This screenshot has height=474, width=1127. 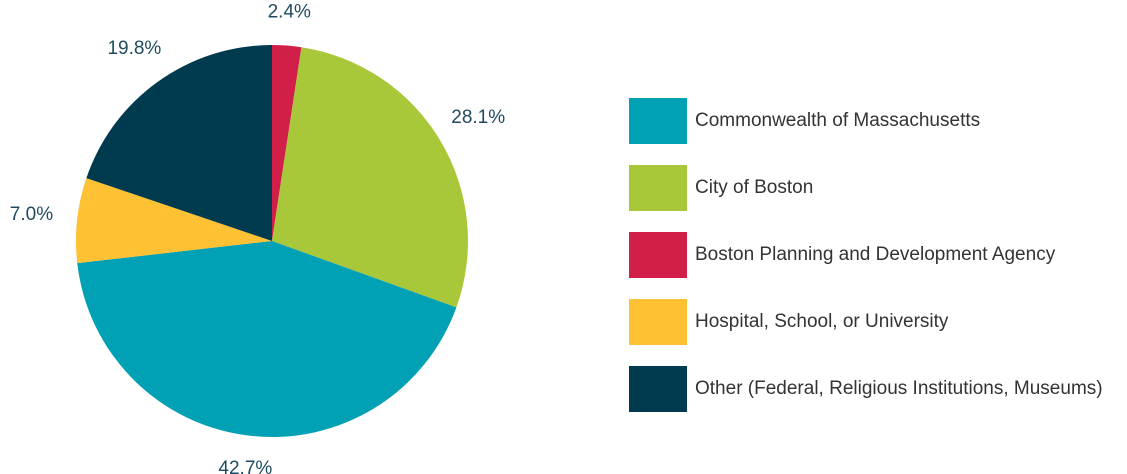 I want to click on legend-item: Commonwealth of Massachusetts, so click(x=874, y=121).